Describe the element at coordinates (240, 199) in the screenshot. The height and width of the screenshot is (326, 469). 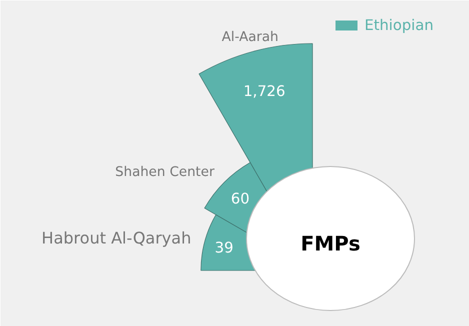
I see `data-label: 60` at that location.